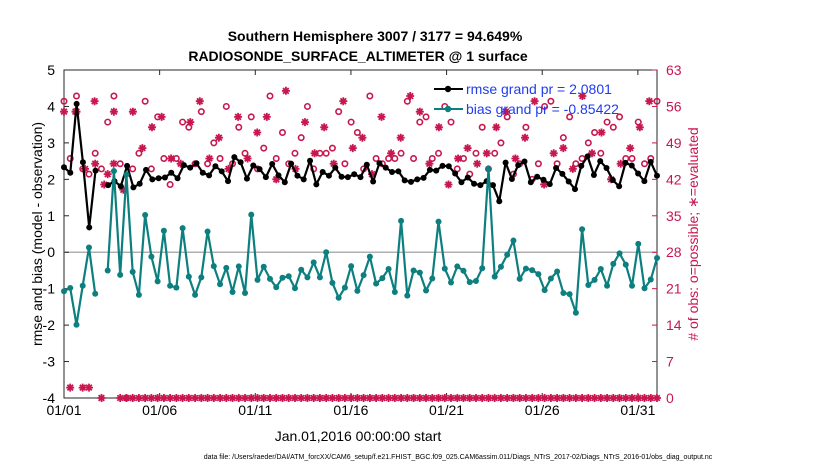  What do you see at coordinates (539, 89) in the screenshot?
I see `legend-rmse-label: rmse grand pr = 2.0801` at bounding box center [539, 89].